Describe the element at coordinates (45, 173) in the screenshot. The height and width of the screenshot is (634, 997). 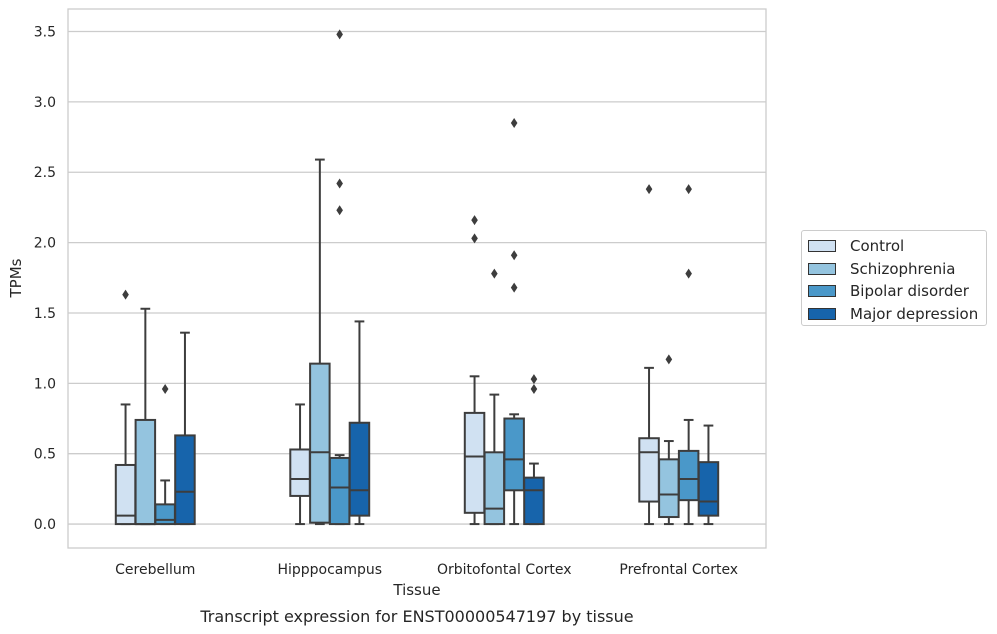
I see `y-tick-label: 2.5` at that location.